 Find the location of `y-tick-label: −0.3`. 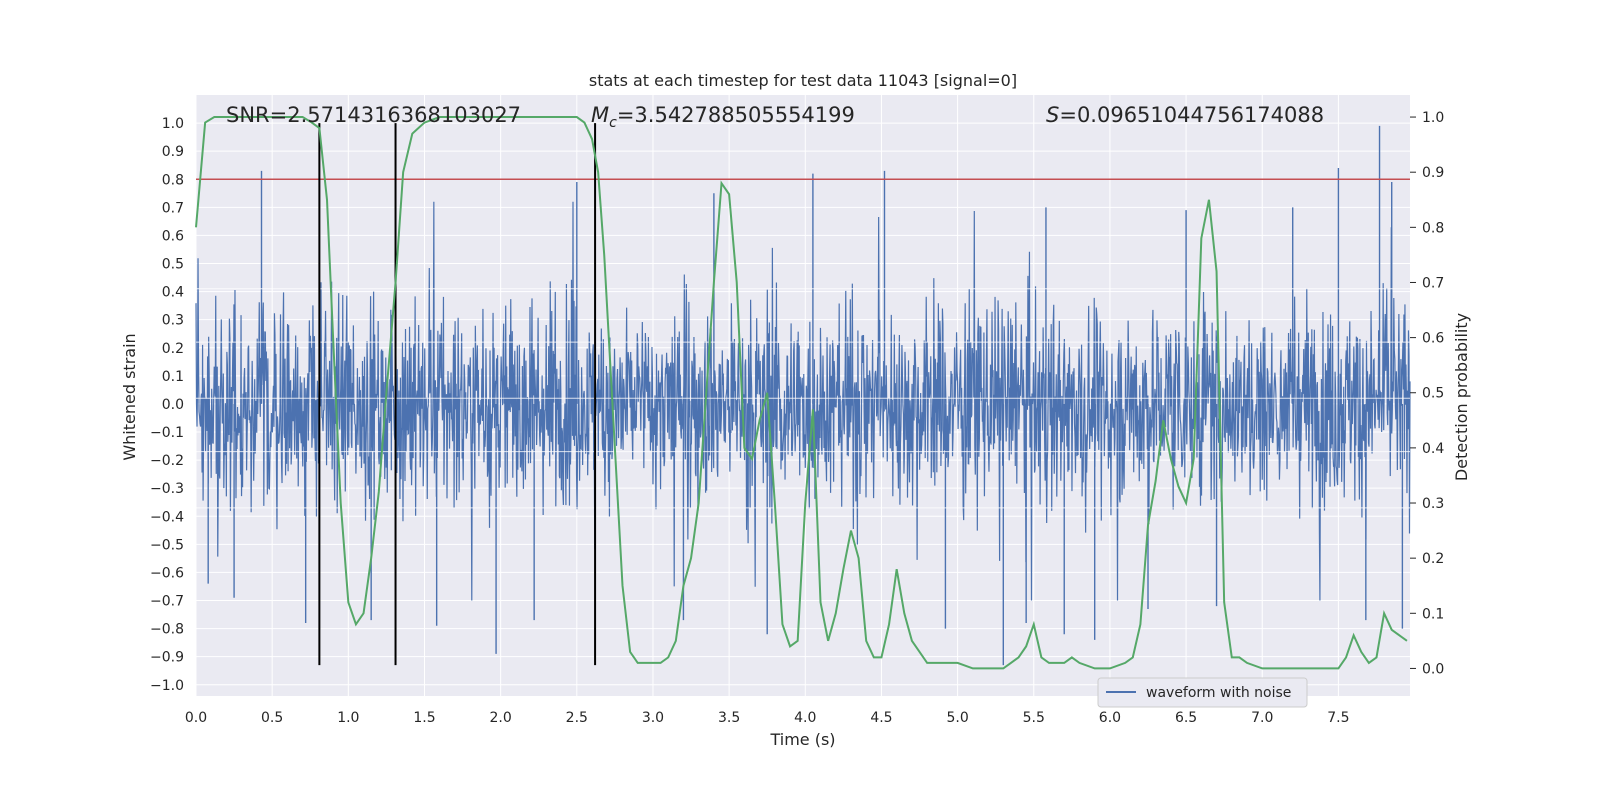

y-tick-label: −0.3 is located at coordinates (167, 489).